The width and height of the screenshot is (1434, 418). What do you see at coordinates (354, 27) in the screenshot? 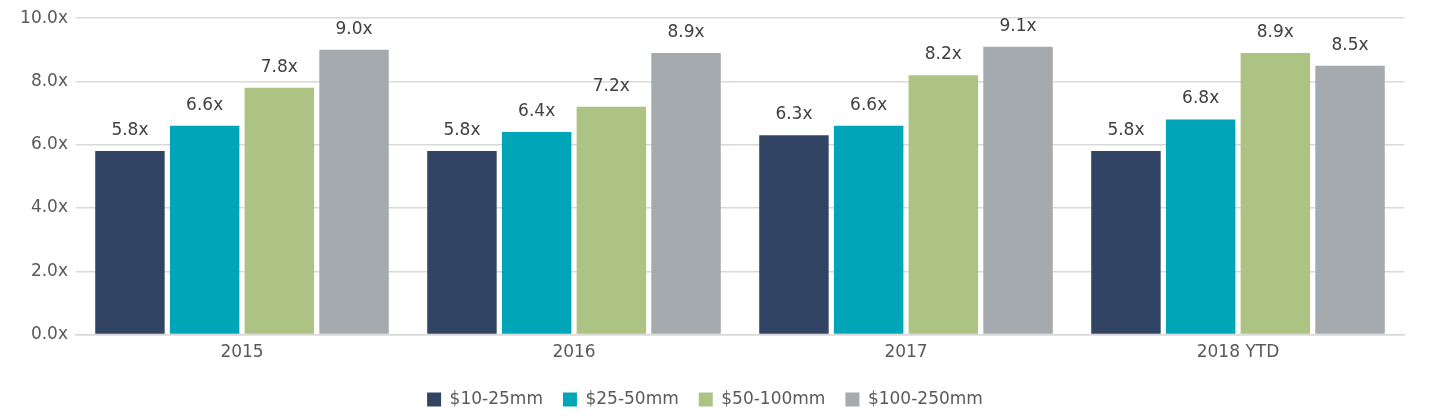
I see `data-label: 9.0x` at bounding box center [354, 27].